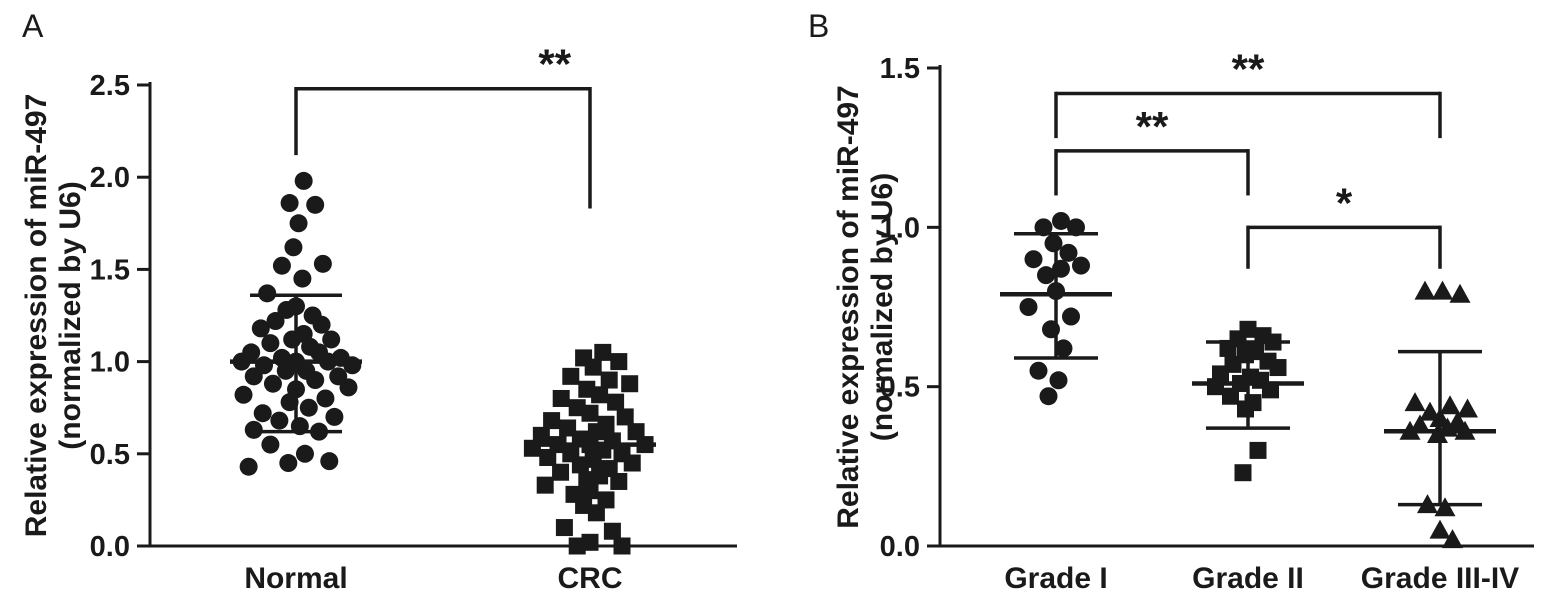  I want to click on x-category-label: Grade III-IV, so click(1440, 578).